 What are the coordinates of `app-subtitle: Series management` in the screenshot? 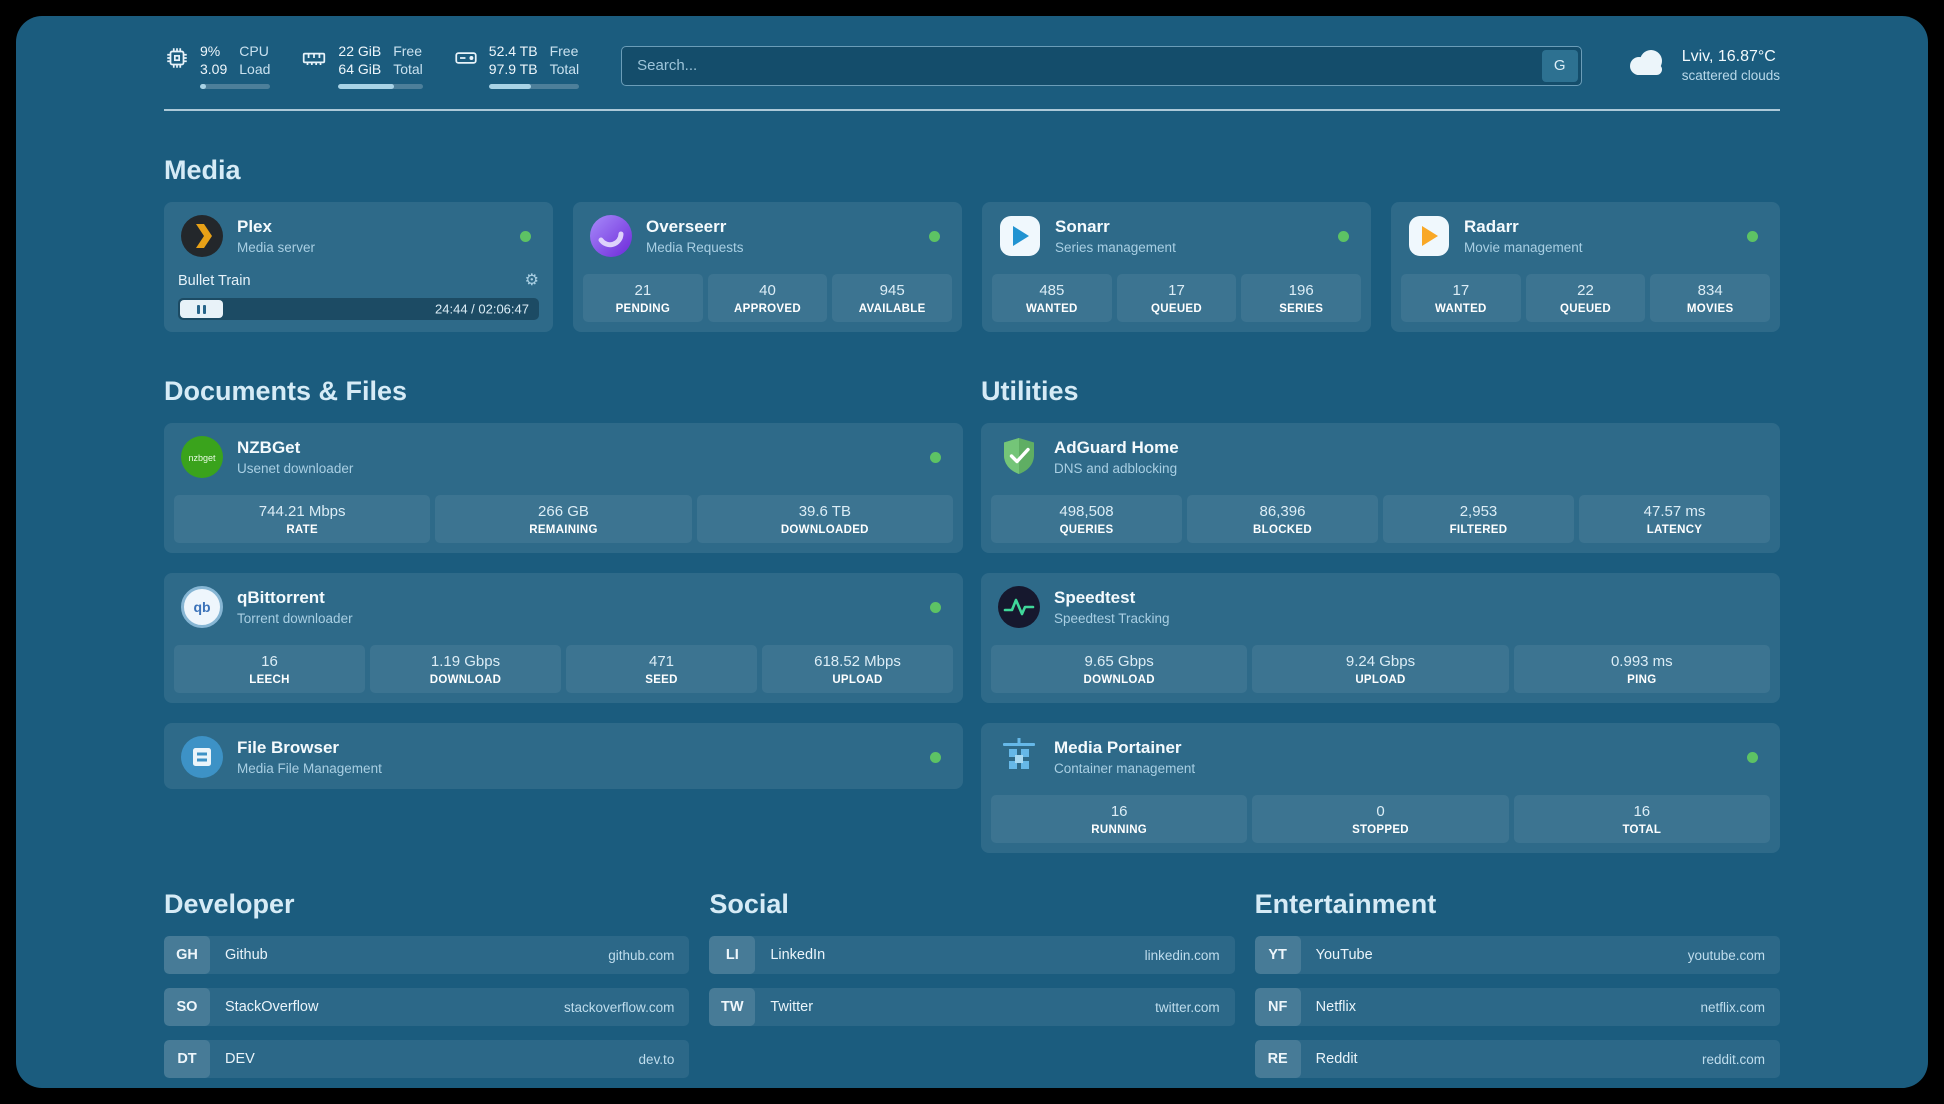 It's located at (1115, 248).